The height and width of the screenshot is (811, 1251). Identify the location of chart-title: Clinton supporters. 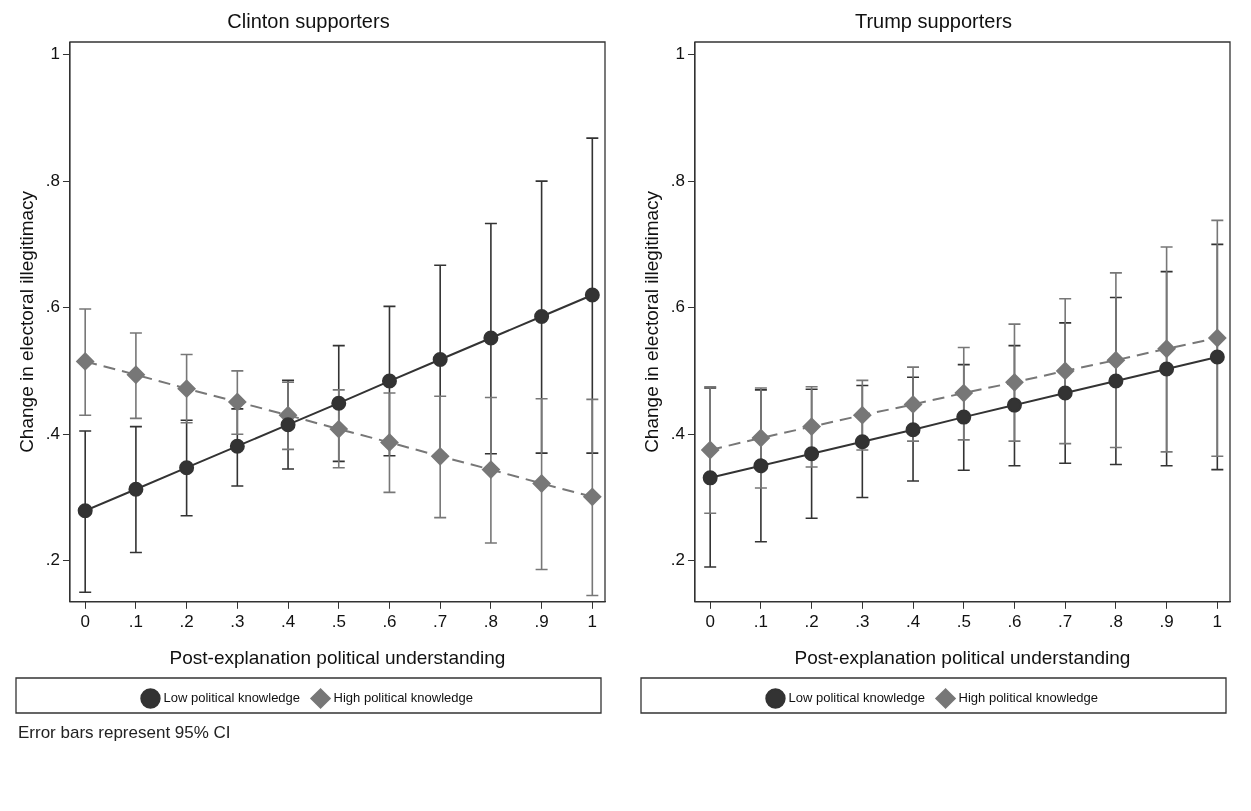
(308, 20).